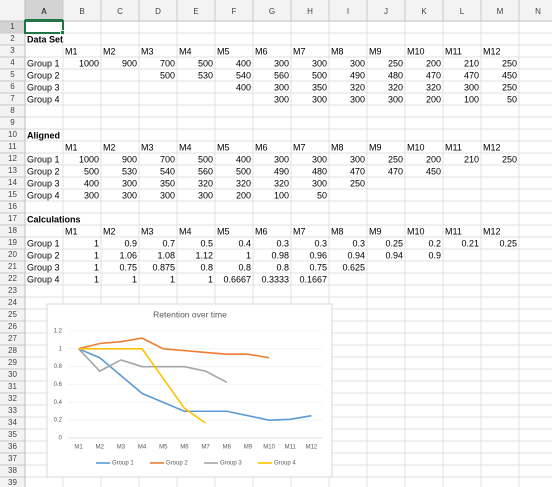 The image size is (552, 487). I want to click on row-number: 14, so click(12, 182).